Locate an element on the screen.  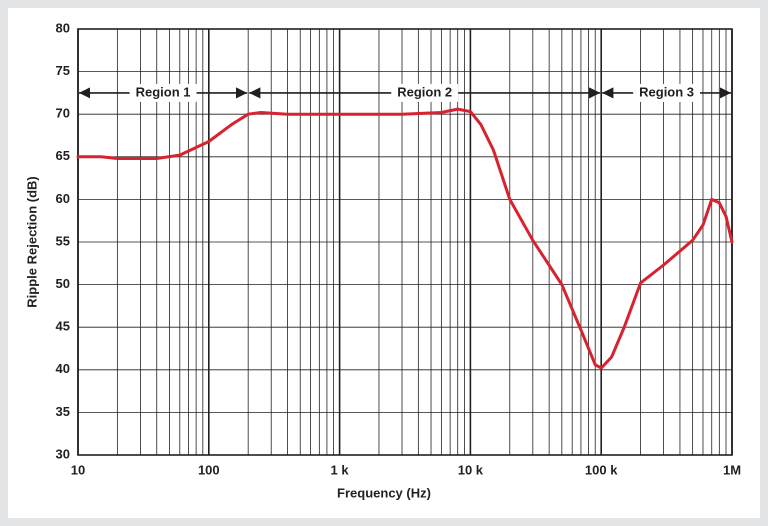
region-label: Region 2 is located at coordinates (424, 91).